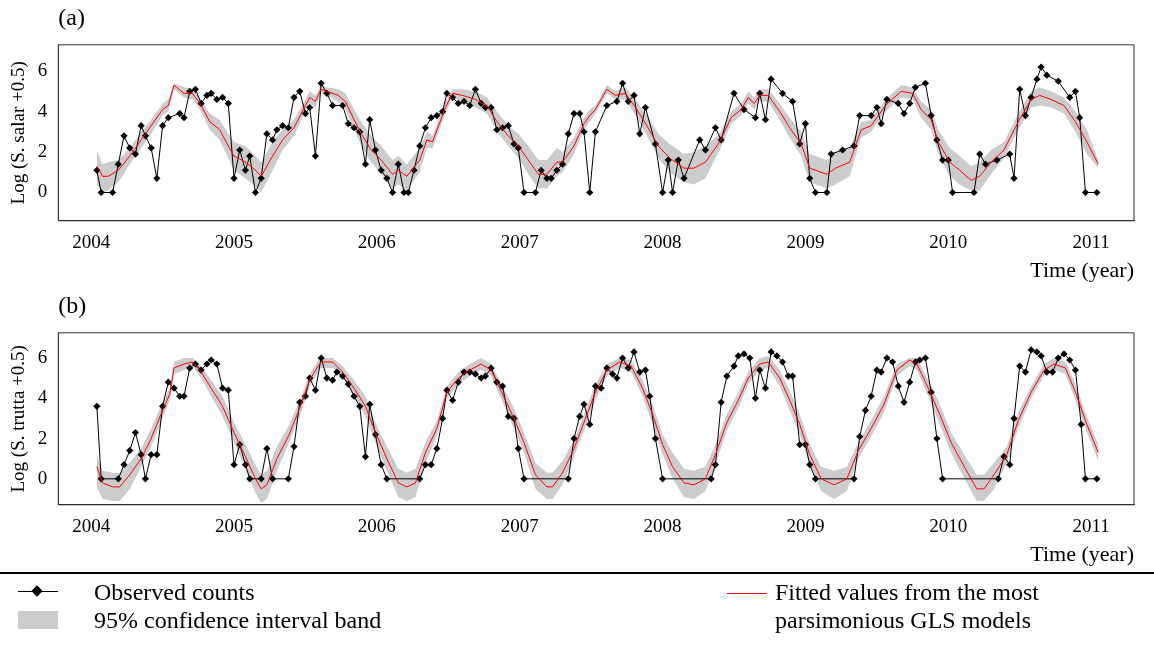 The height and width of the screenshot is (648, 1154). I want to click on legend-label: Observed counts, so click(174, 592).